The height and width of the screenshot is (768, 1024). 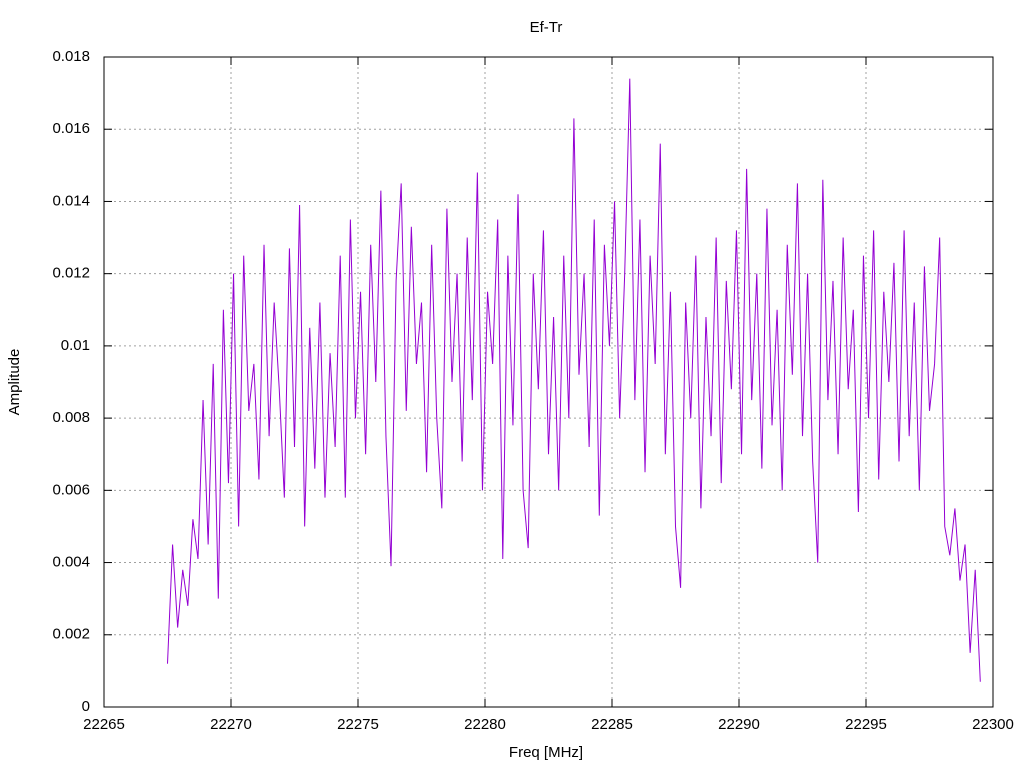 I want to click on y-tick-label: 0.008, so click(x=71, y=417).